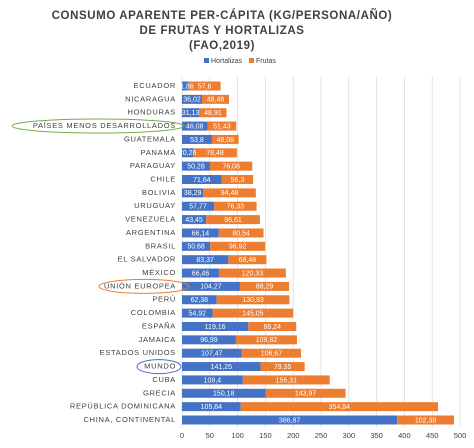 Image resolution: width=474 pixels, height=448 pixels. I want to click on data-label: 43,45, so click(194, 220).